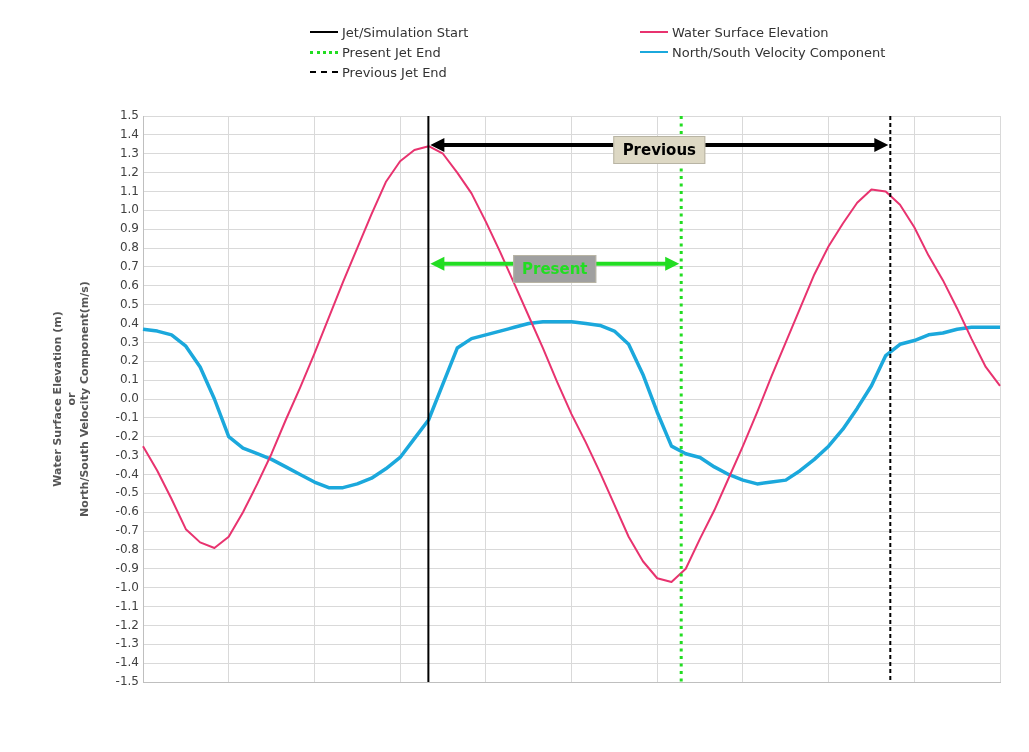 The height and width of the screenshot is (752, 1029). What do you see at coordinates (127, 435) in the screenshot?
I see `y-tick-label: -0.2` at bounding box center [127, 435].